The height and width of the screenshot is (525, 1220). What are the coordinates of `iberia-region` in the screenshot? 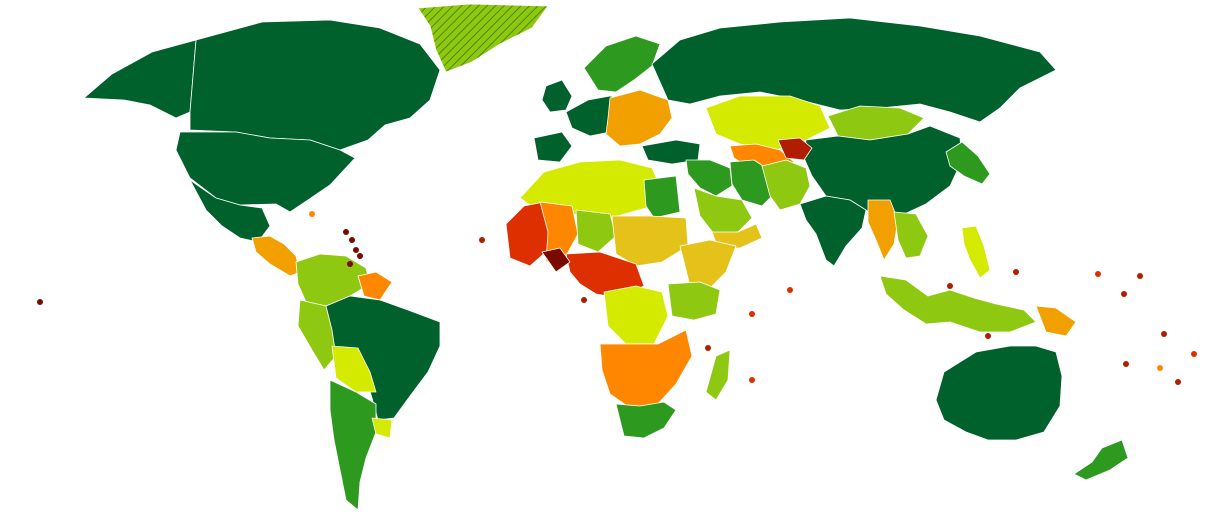 It's located at (553, 147).